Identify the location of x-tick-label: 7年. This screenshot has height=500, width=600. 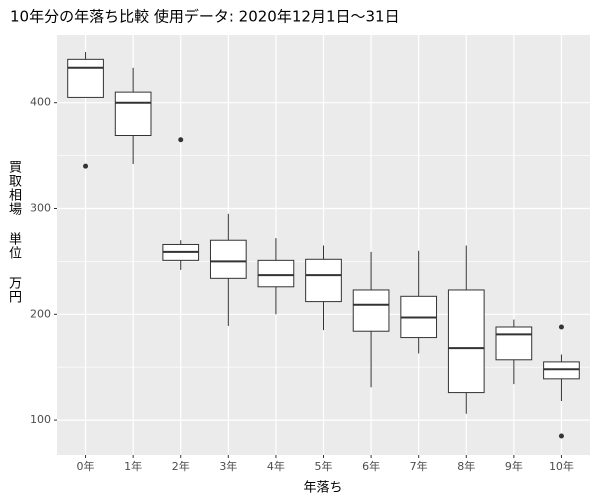
(419, 466).